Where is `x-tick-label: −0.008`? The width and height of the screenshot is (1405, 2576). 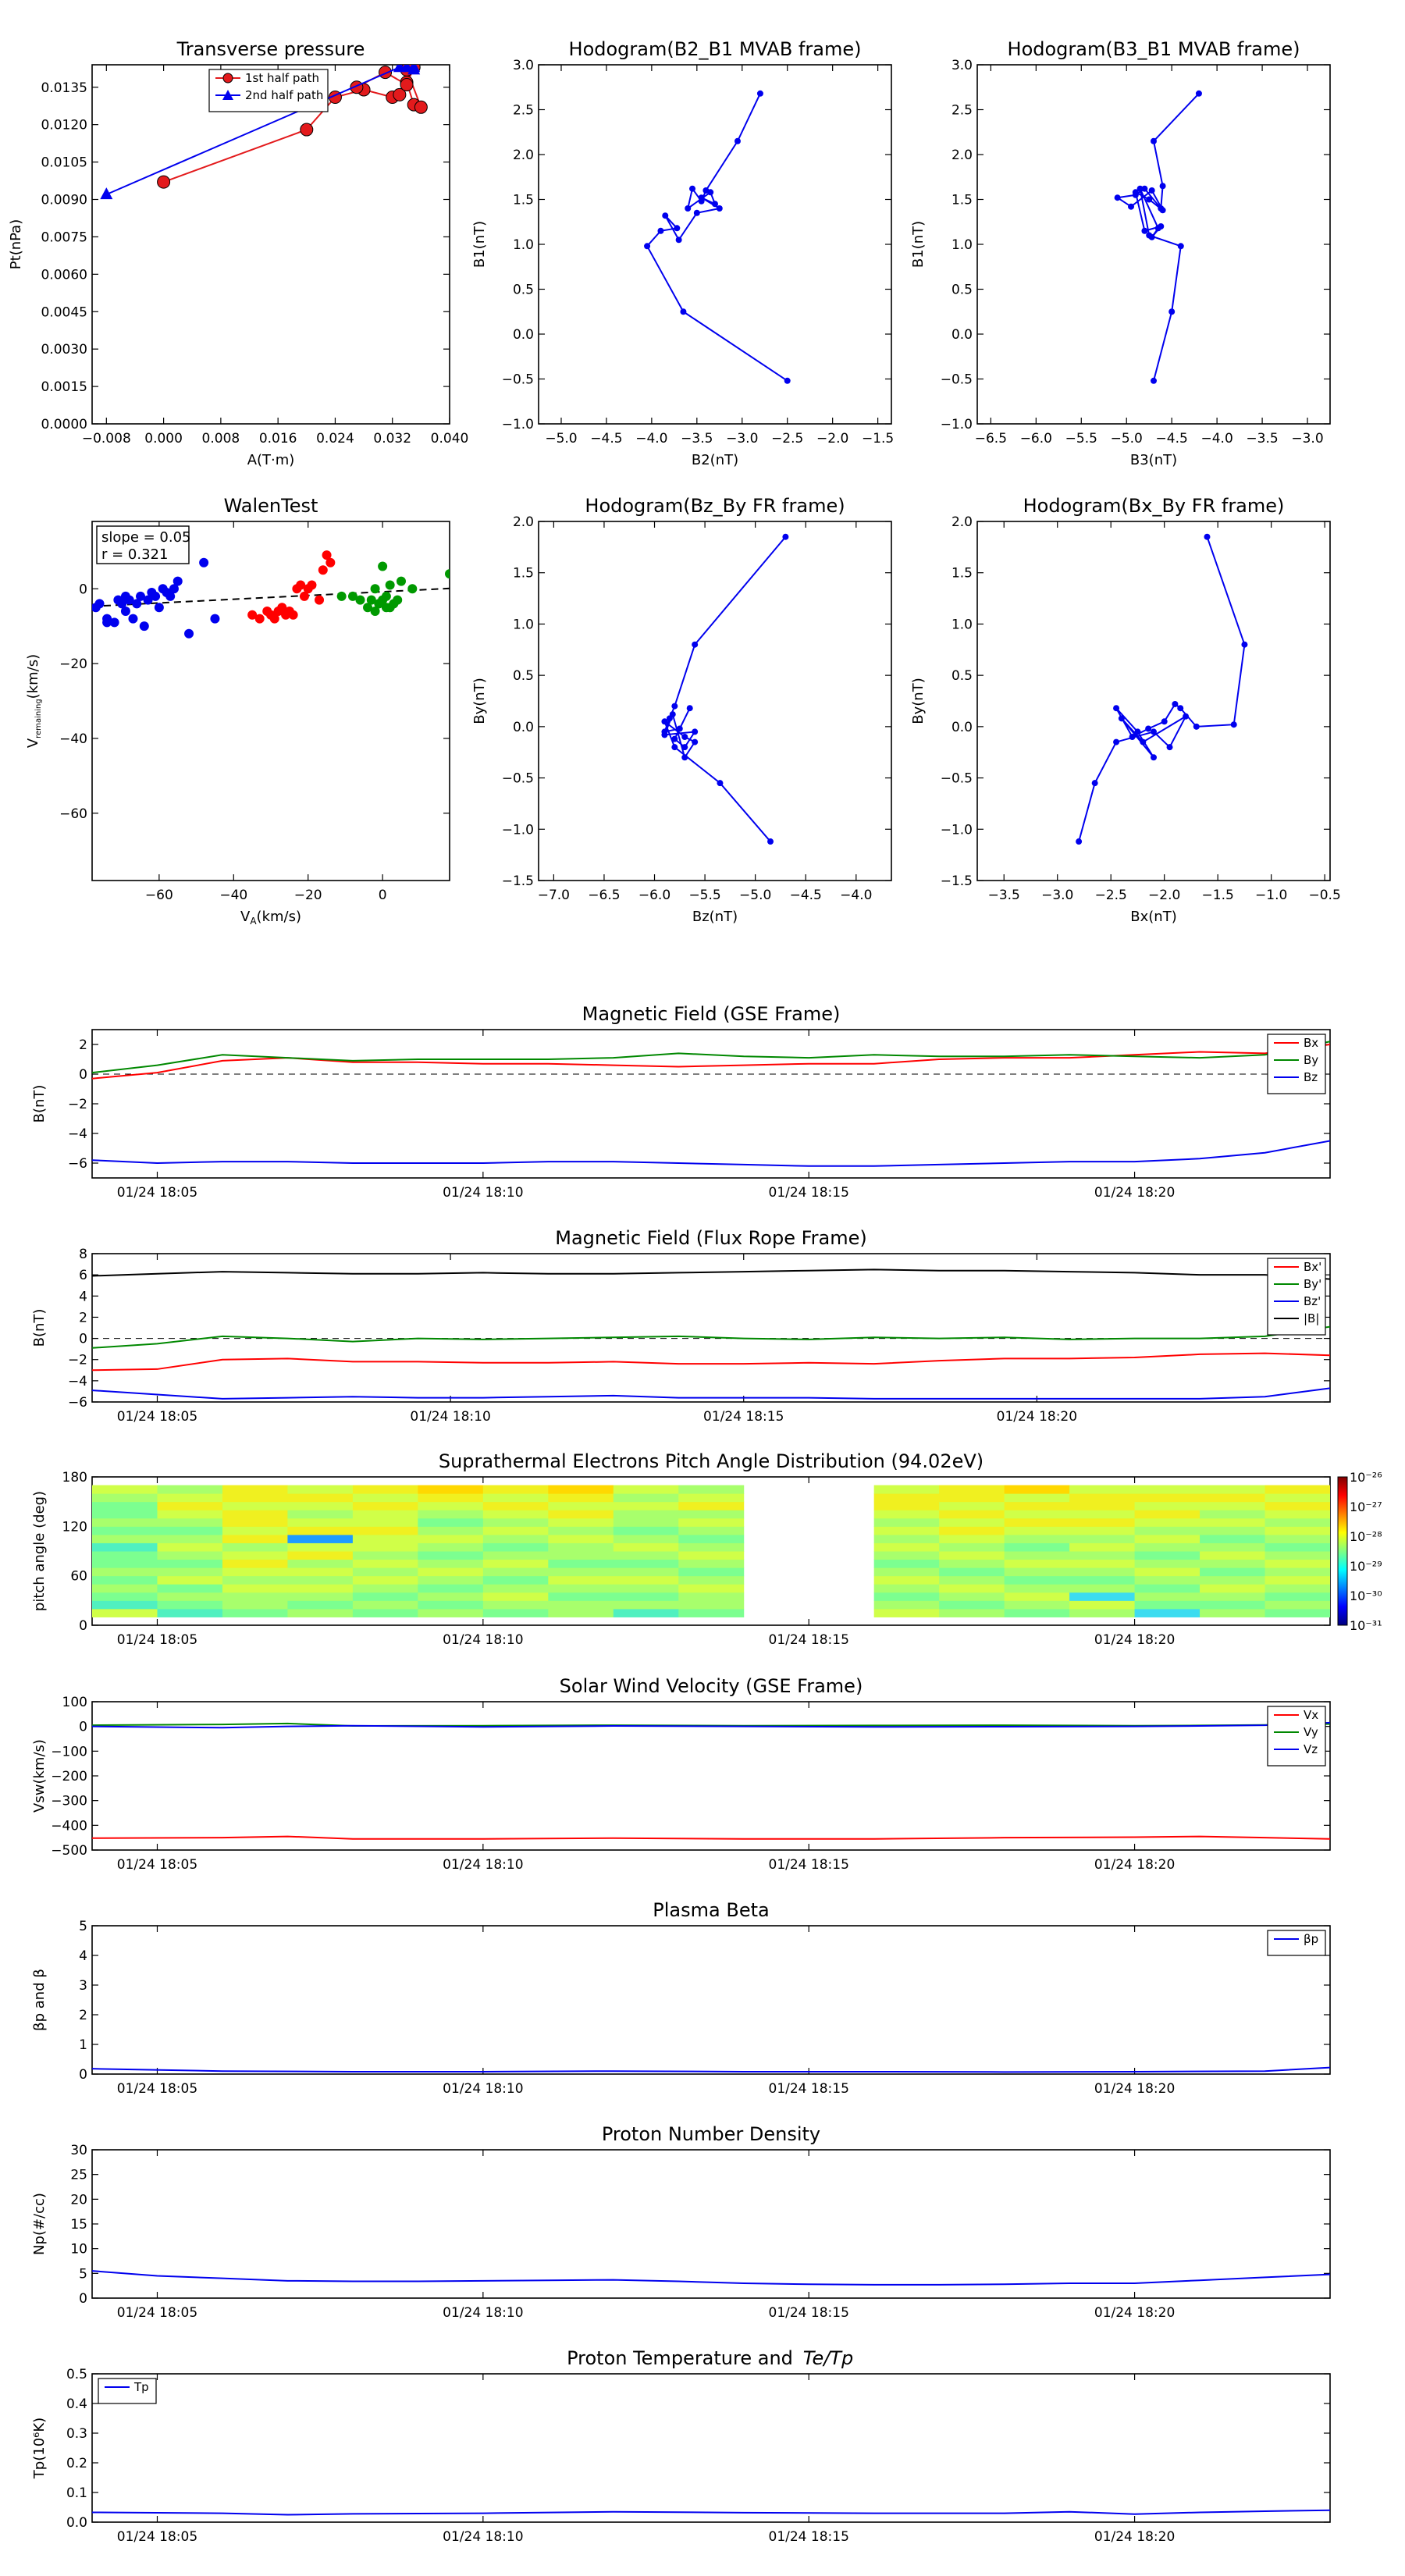 x-tick-label: −0.008 is located at coordinates (106, 439).